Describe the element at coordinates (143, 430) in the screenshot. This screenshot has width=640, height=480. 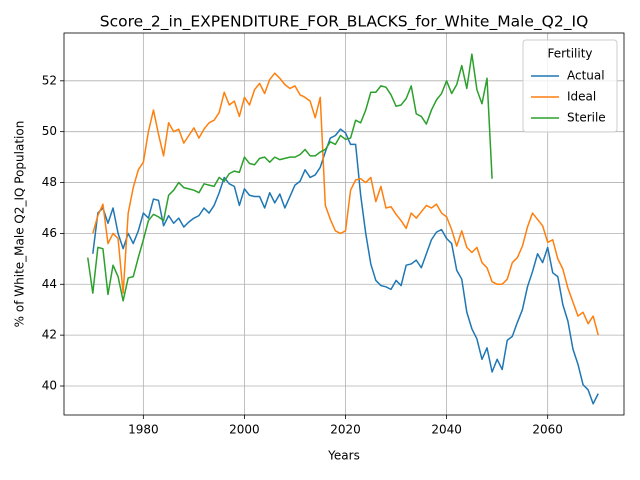
I see `x-tick-label: 1980` at that location.